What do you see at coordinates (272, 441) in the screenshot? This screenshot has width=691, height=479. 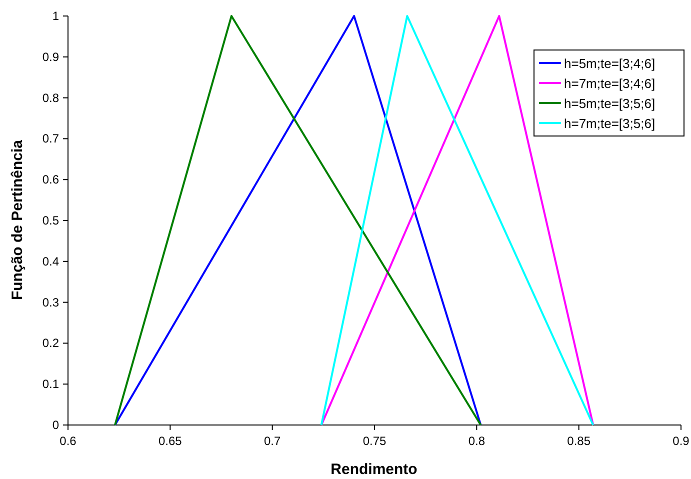 I see `x-tick-label: 0.7` at bounding box center [272, 441].